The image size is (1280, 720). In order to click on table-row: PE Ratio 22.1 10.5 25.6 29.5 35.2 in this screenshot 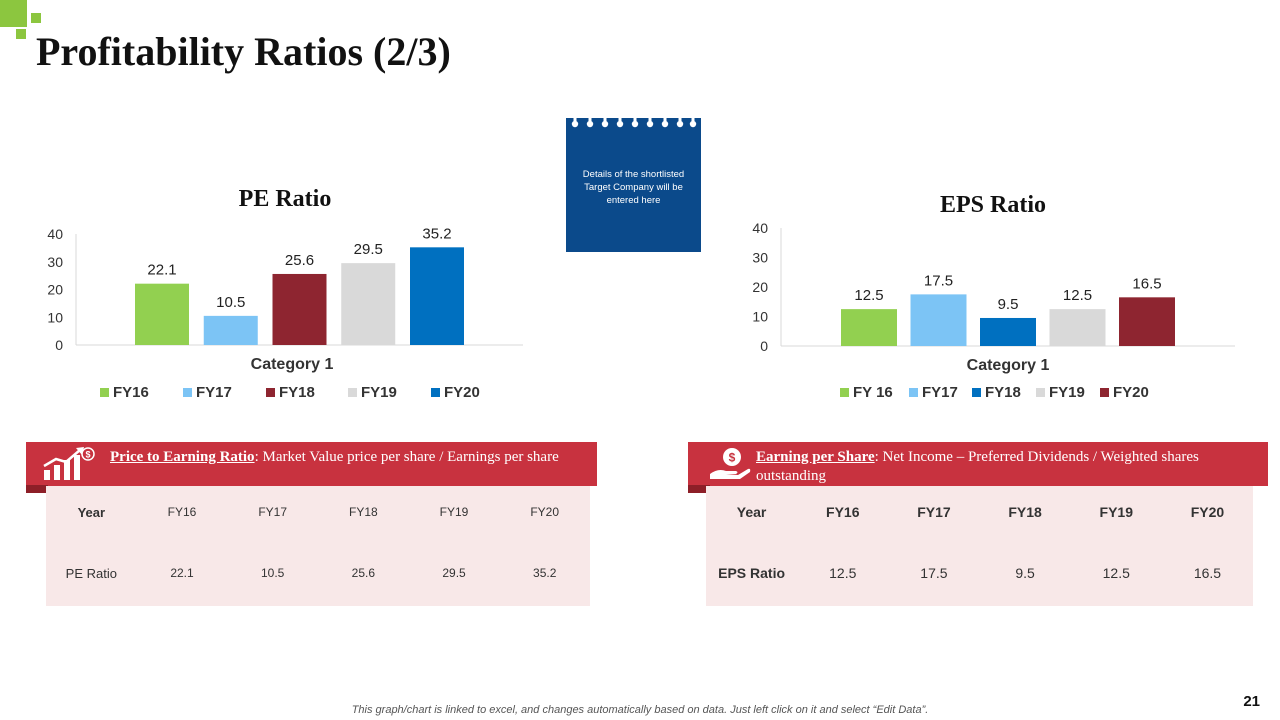, I will do `click(318, 573)`.